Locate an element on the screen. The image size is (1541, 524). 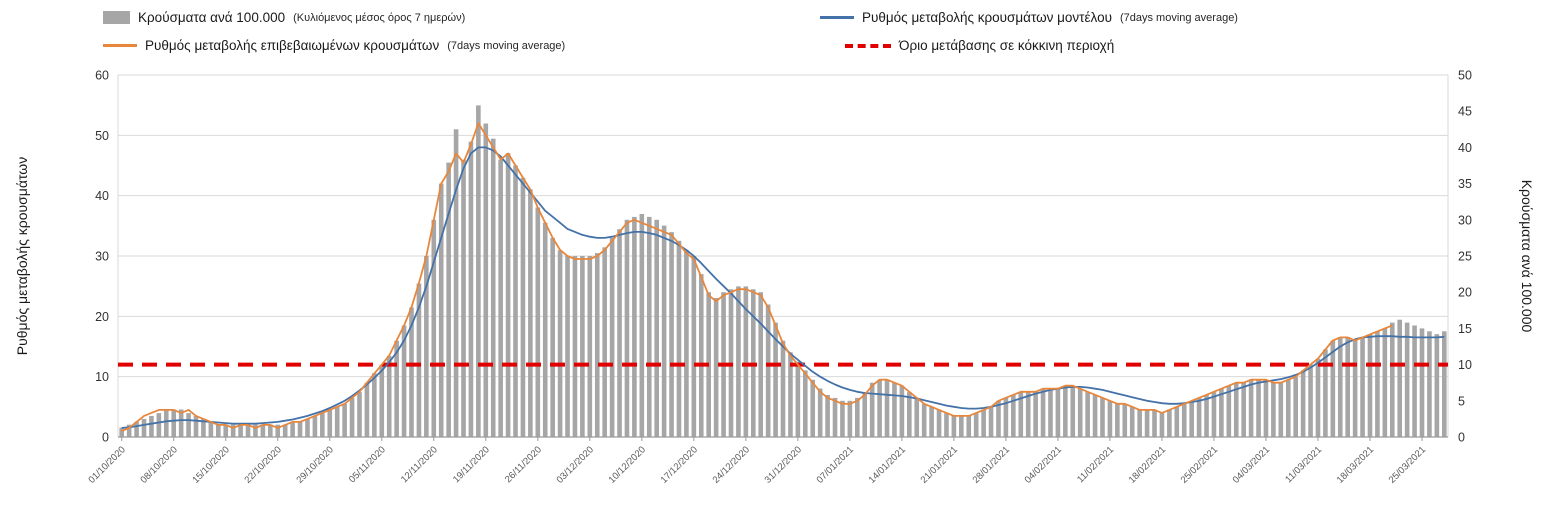
legend-label: Όριο μετάβασης σε κόκκινη περιοχή is located at coordinates (1007, 45).